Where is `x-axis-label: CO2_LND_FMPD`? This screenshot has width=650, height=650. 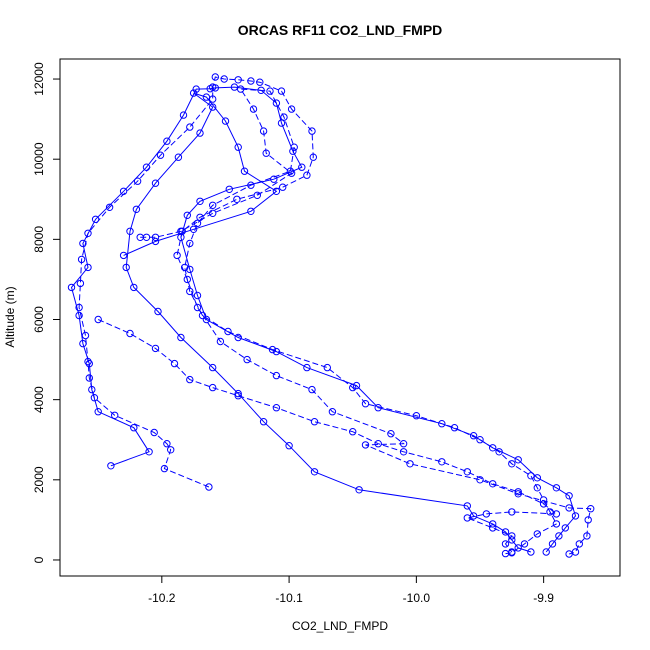
x-axis-label: CO2_LND_FMPD is located at coordinates (340, 626).